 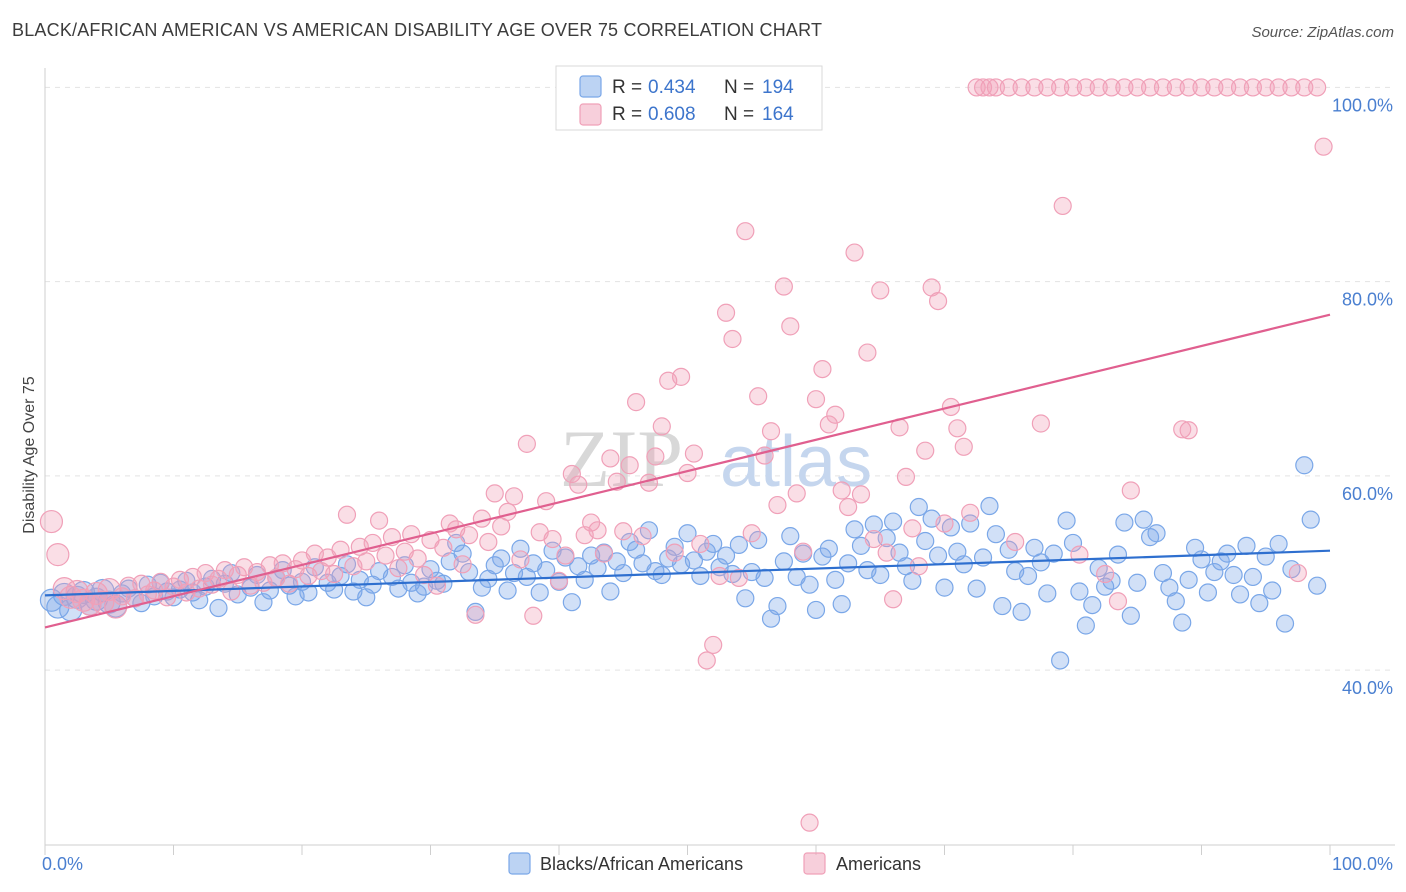 I want to click on blacks-trend-line, so click(x=687, y=573).